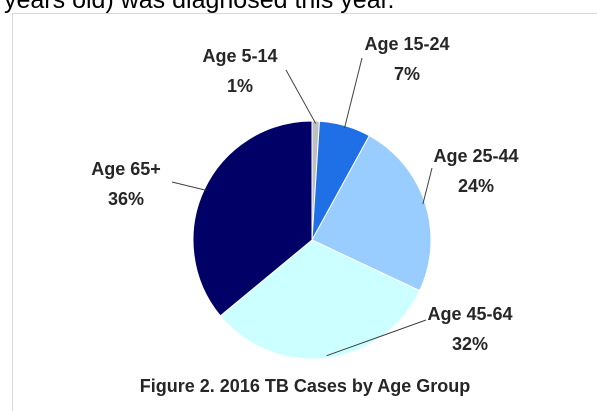 The width and height of the screenshot is (597, 411). Describe the element at coordinates (199, 7) in the screenshot. I see `page-text: years old) was diagnosed this year.` at that location.